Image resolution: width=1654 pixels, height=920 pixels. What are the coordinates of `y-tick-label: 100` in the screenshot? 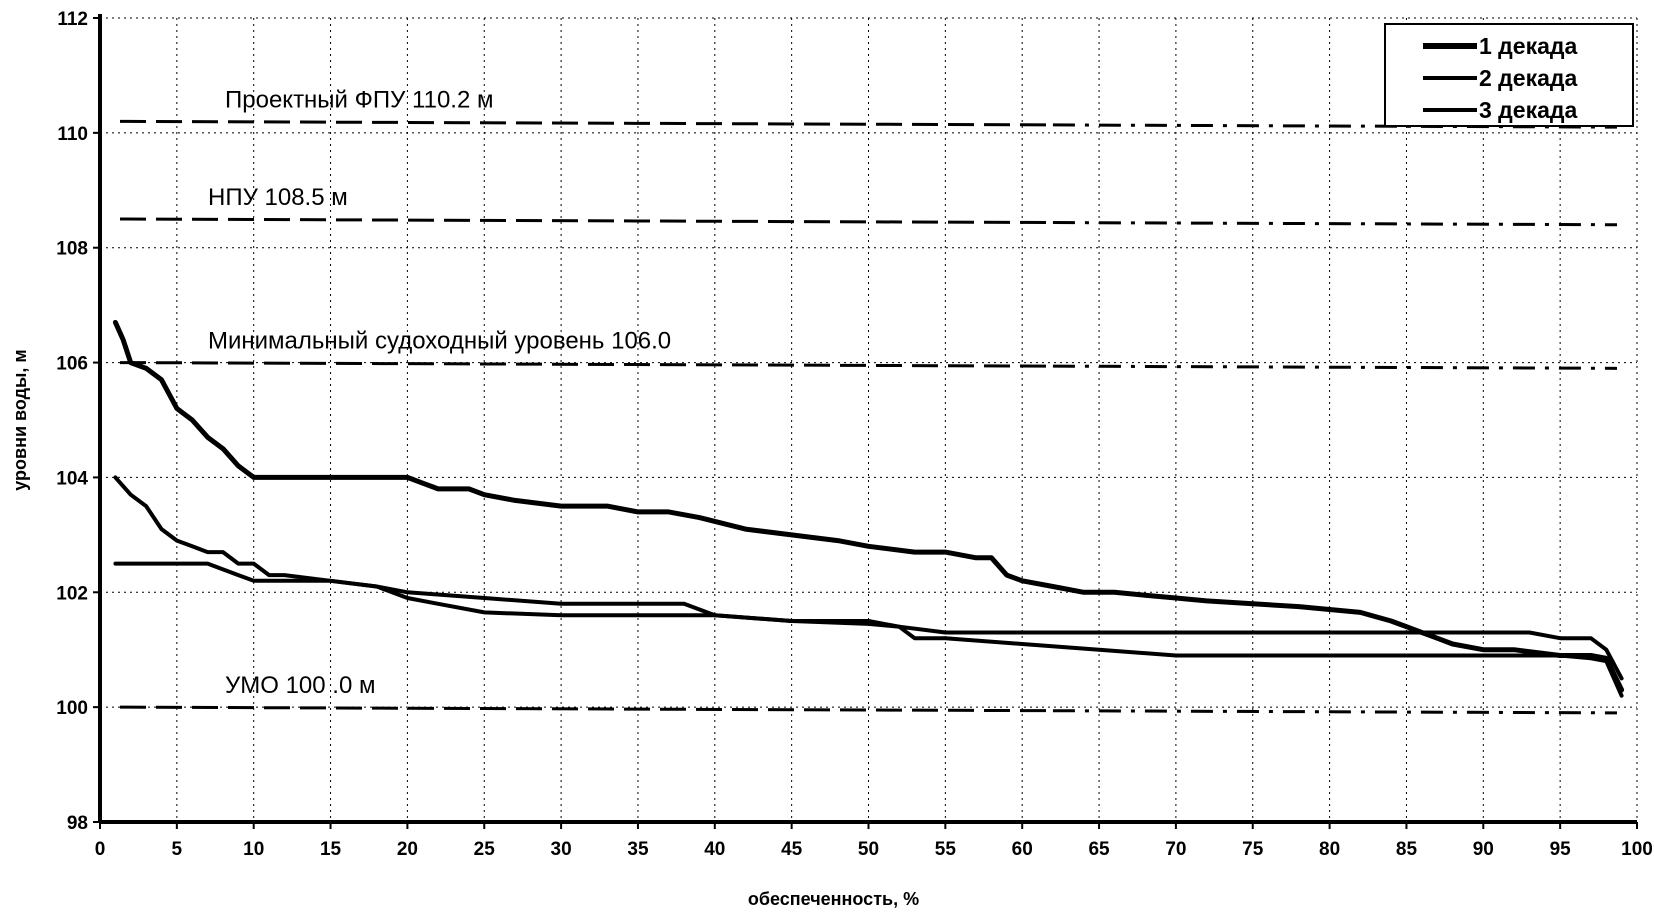 It's located at (72, 708).